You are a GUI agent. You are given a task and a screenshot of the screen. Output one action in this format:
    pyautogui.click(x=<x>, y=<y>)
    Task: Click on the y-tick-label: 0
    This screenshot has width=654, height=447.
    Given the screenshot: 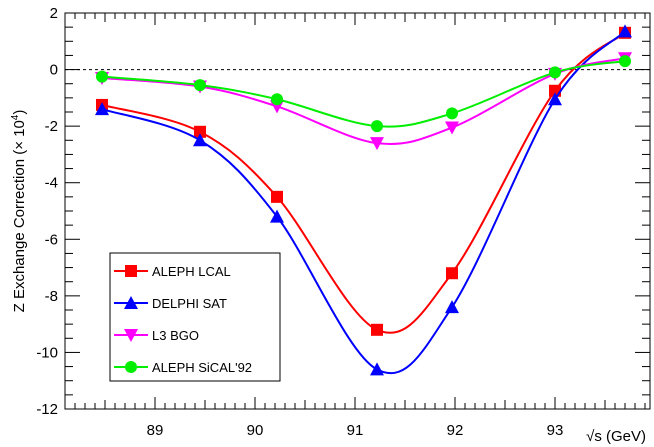 What is the action you would take?
    pyautogui.click(x=54, y=70)
    